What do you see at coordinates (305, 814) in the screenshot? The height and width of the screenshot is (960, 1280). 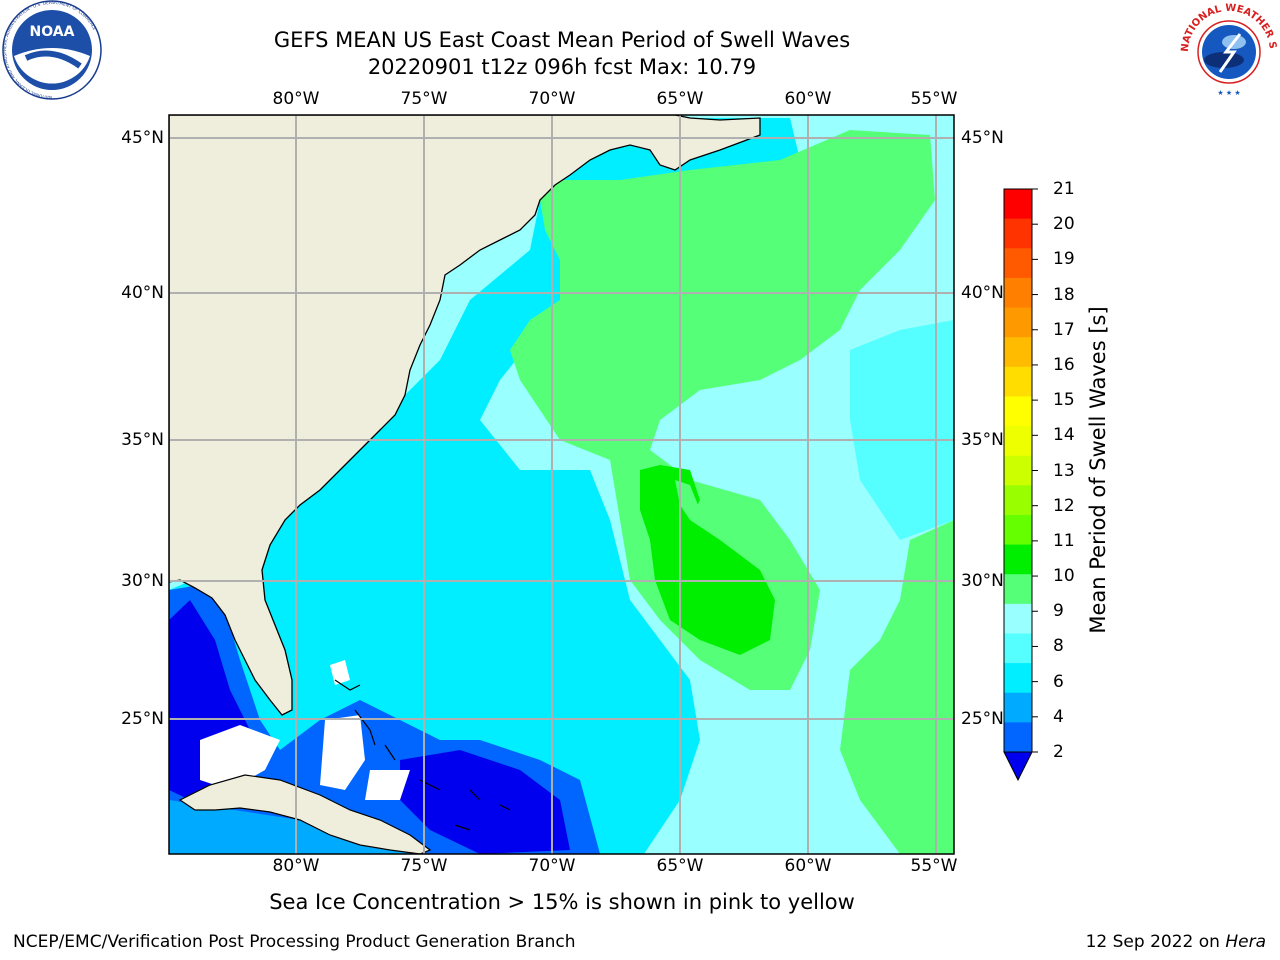 I see `land-cuba` at bounding box center [305, 814].